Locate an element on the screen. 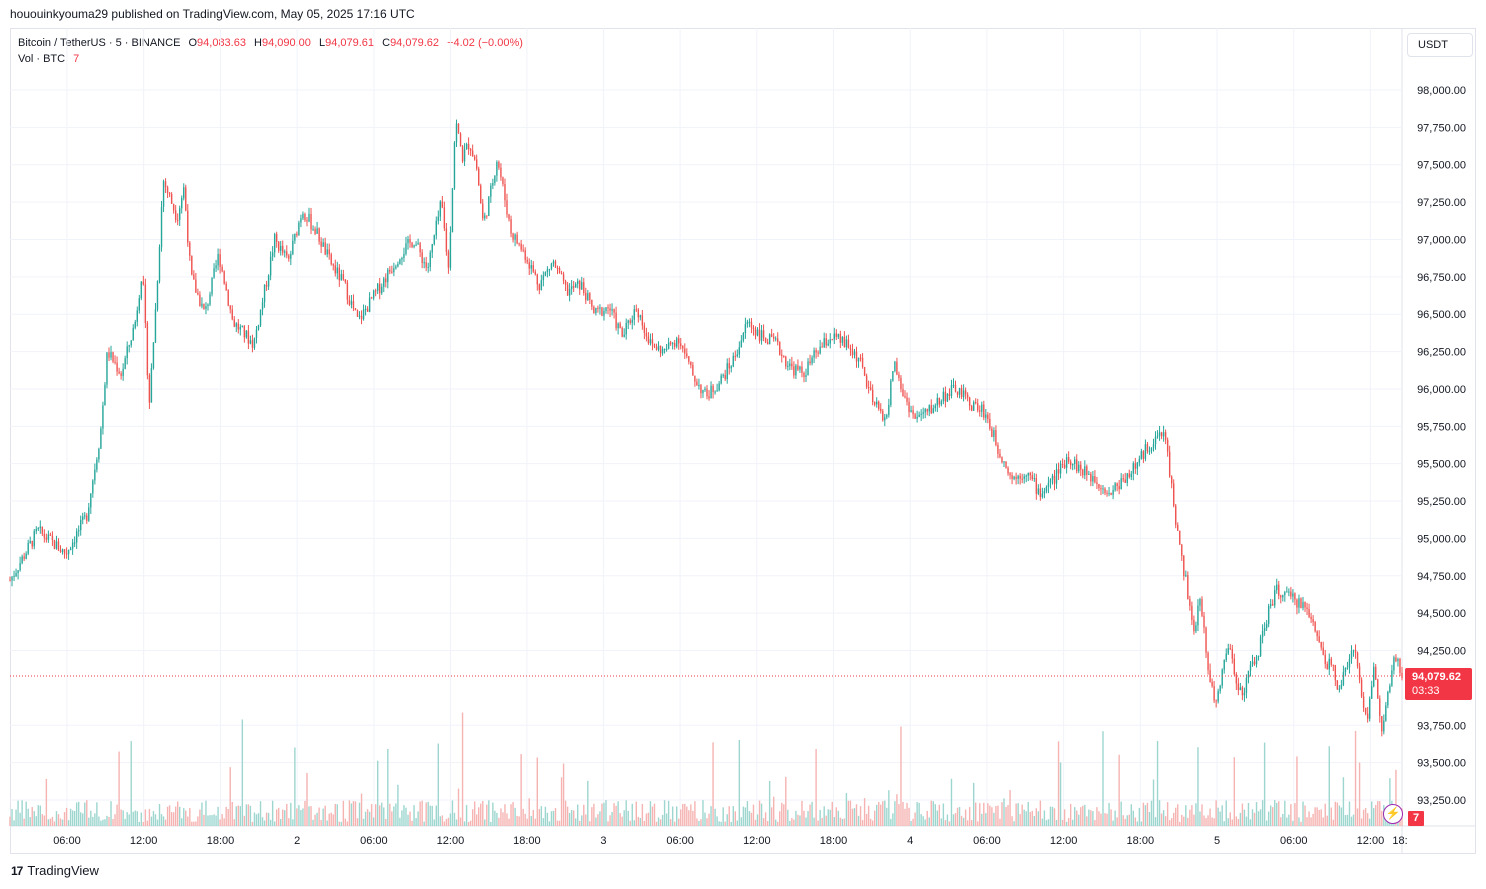 The width and height of the screenshot is (1486, 889). volume-label: Vol · BTC is located at coordinates (42, 59).